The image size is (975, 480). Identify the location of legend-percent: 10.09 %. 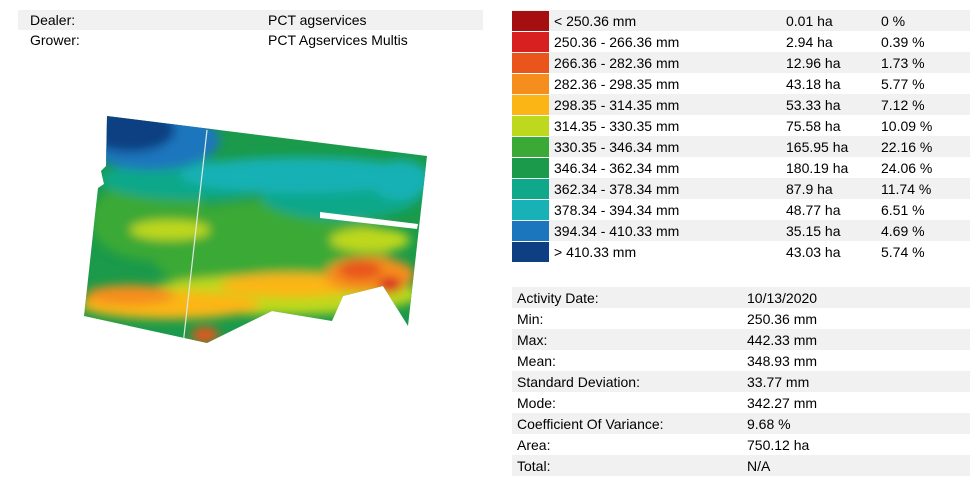
(907, 125).